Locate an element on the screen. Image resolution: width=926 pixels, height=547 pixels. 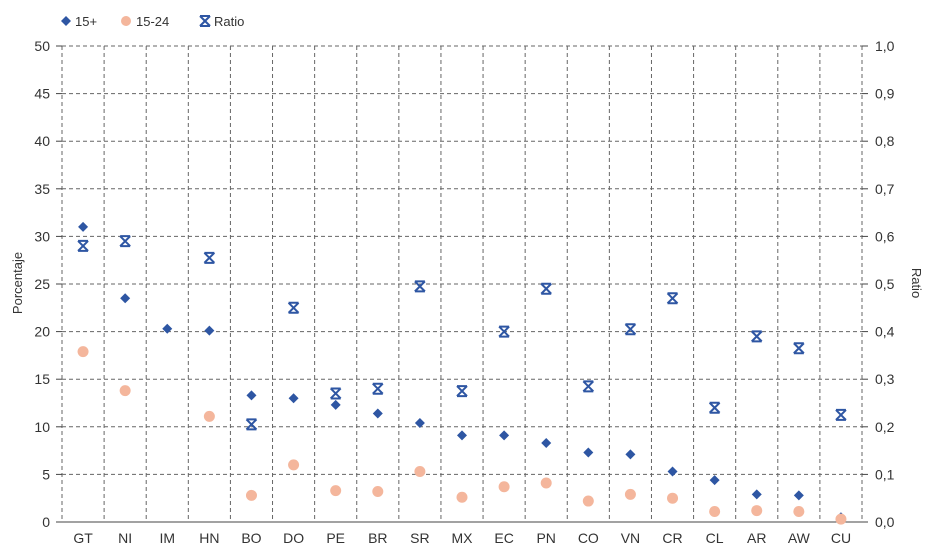
point-15-24-vn is located at coordinates (630, 494).